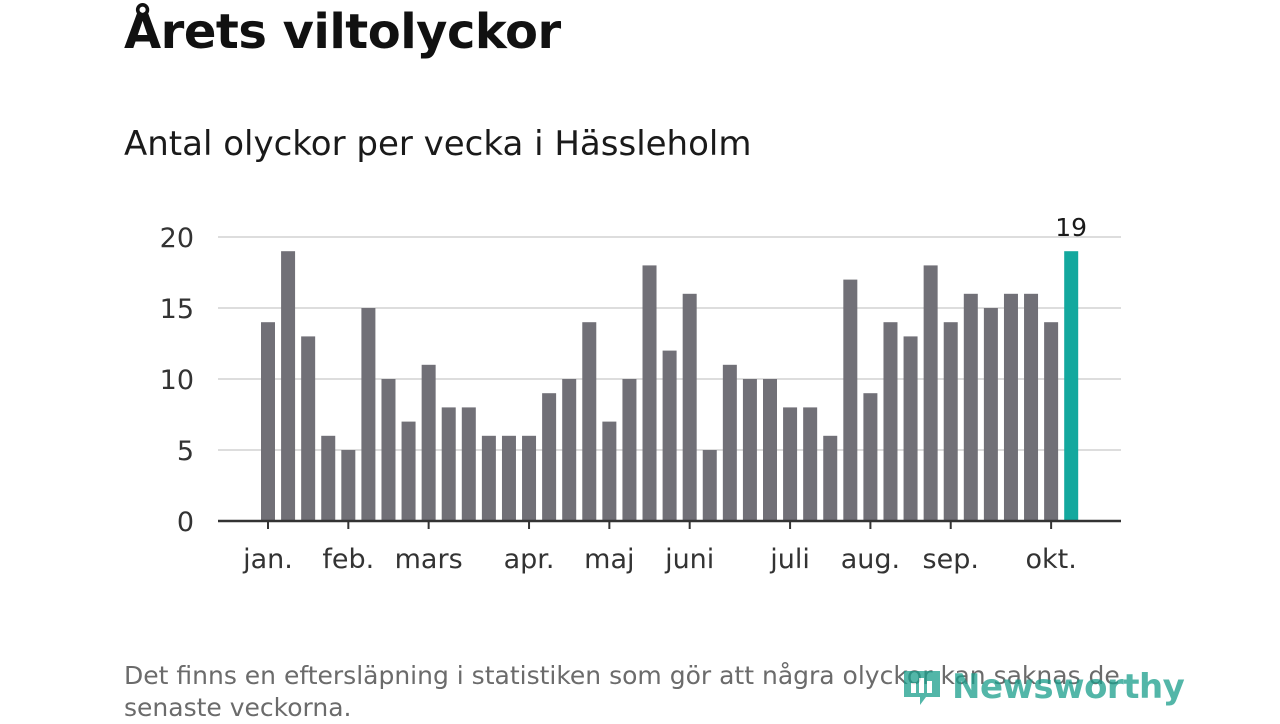 The image size is (1280, 724). Describe the element at coordinates (1068, 687) in the screenshot. I see `logo-text: Newsworthy` at that location.